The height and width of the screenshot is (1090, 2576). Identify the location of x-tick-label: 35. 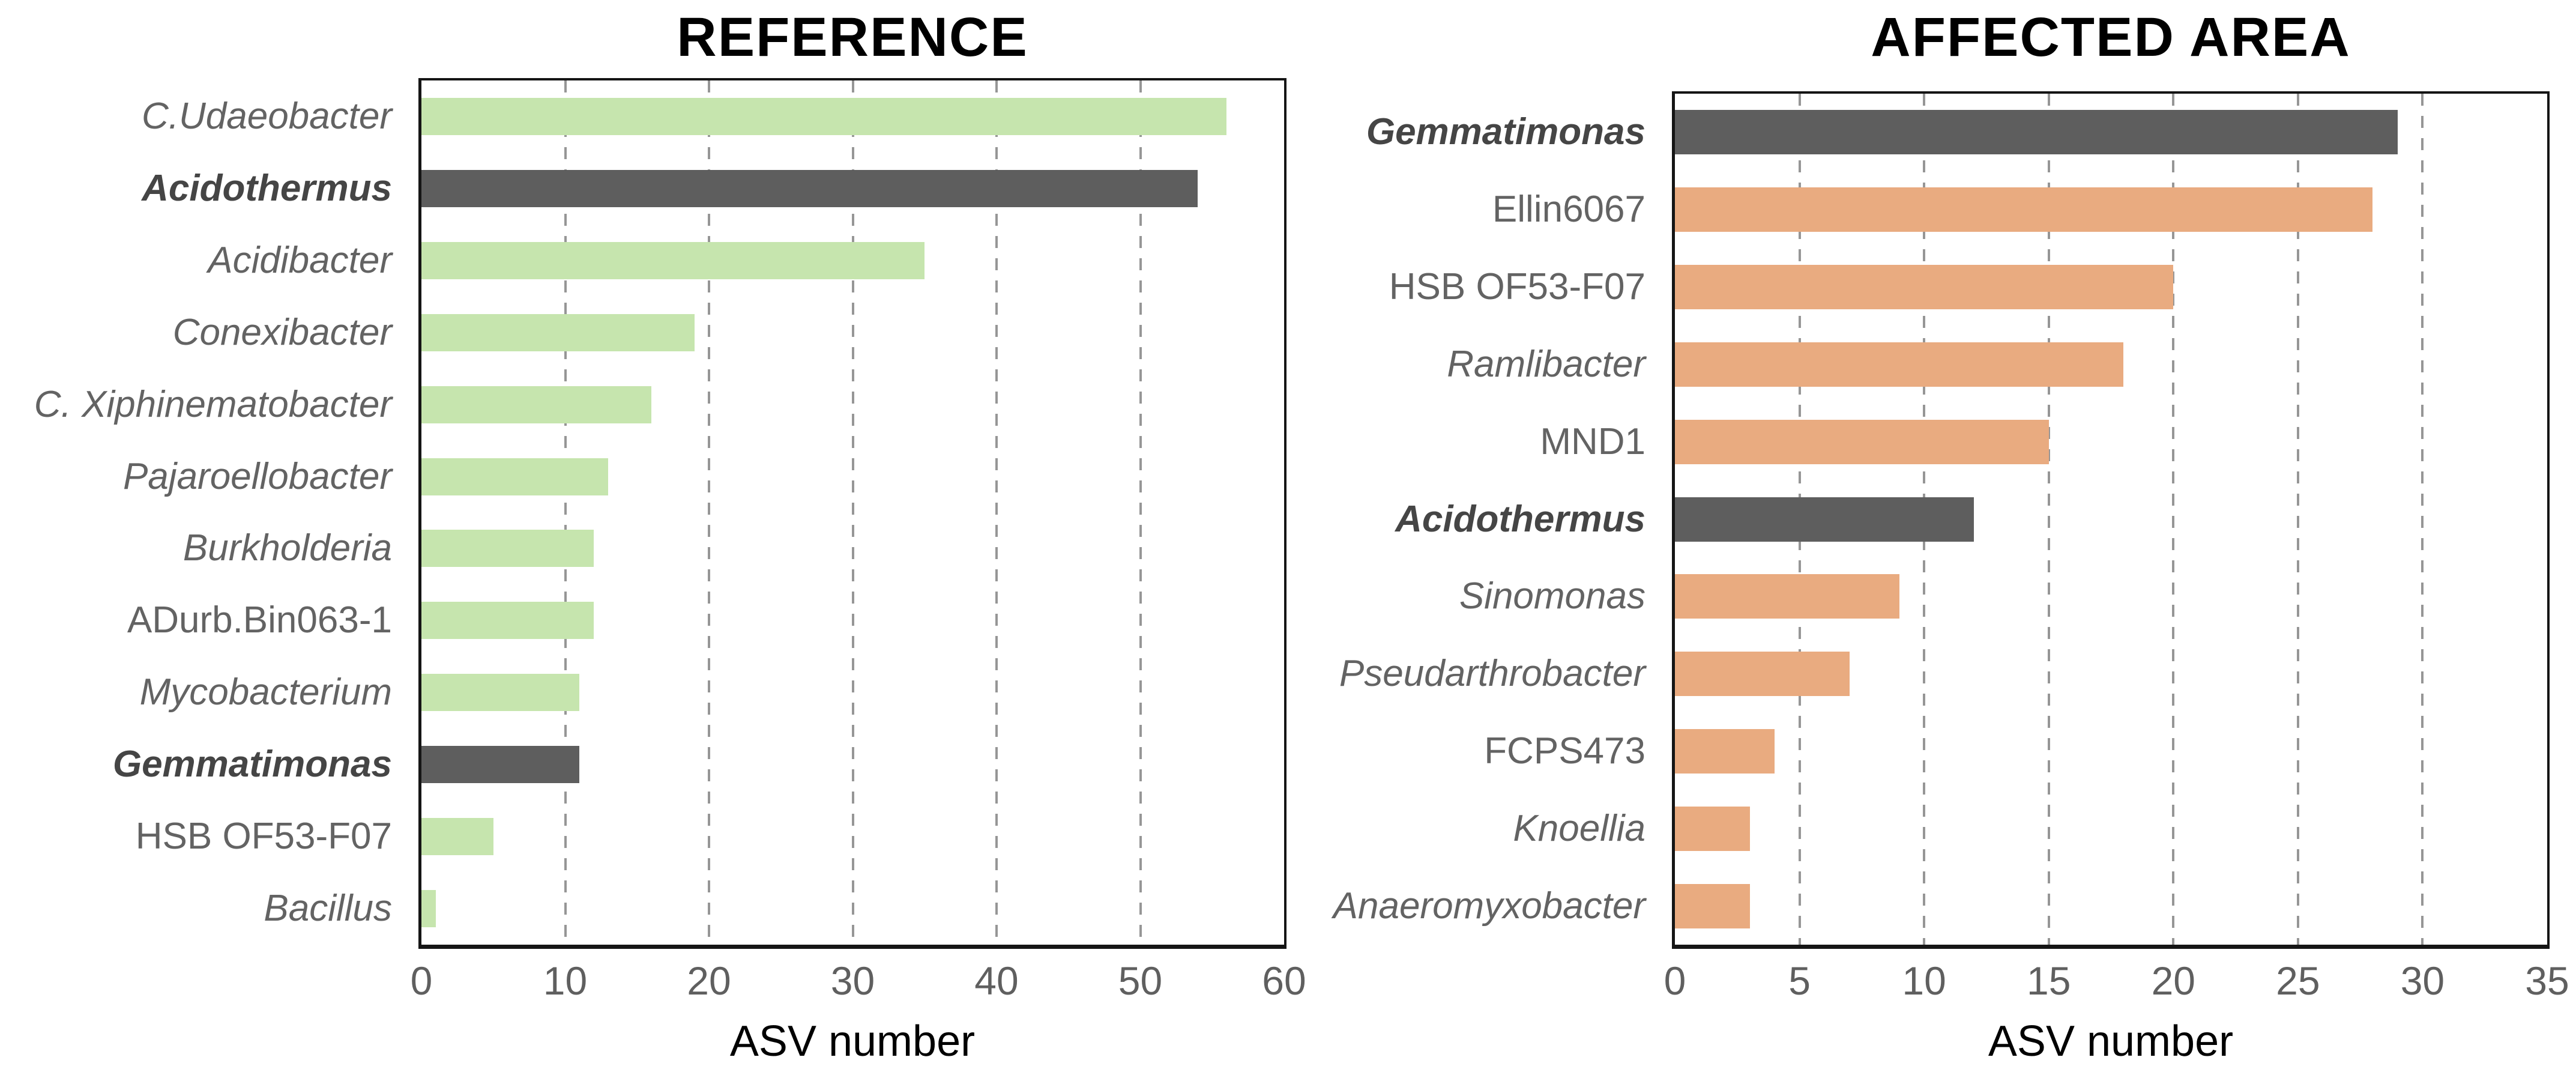
(2547, 980).